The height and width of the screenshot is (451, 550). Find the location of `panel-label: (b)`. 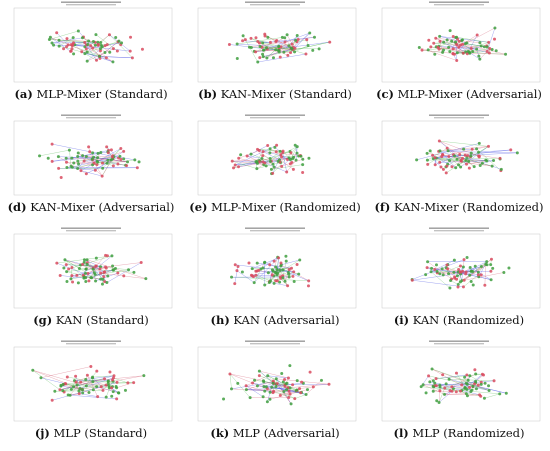

panel-label: (b) is located at coordinates (207, 94).